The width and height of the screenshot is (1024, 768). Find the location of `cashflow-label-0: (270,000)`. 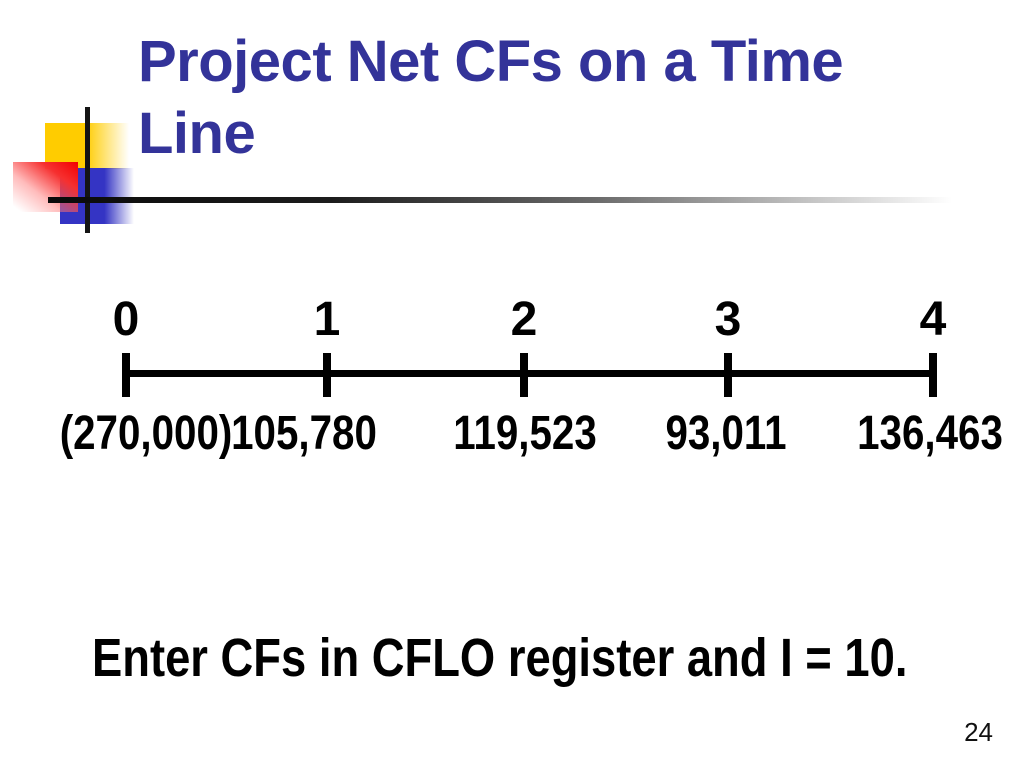

cashflow-label-0: (270,000) is located at coordinates (146, 433).